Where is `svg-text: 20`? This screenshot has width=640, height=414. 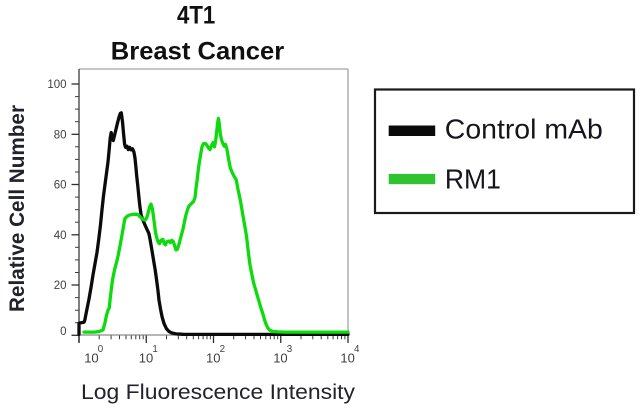 svg-text: 20 is located at coordinates (60, 286).